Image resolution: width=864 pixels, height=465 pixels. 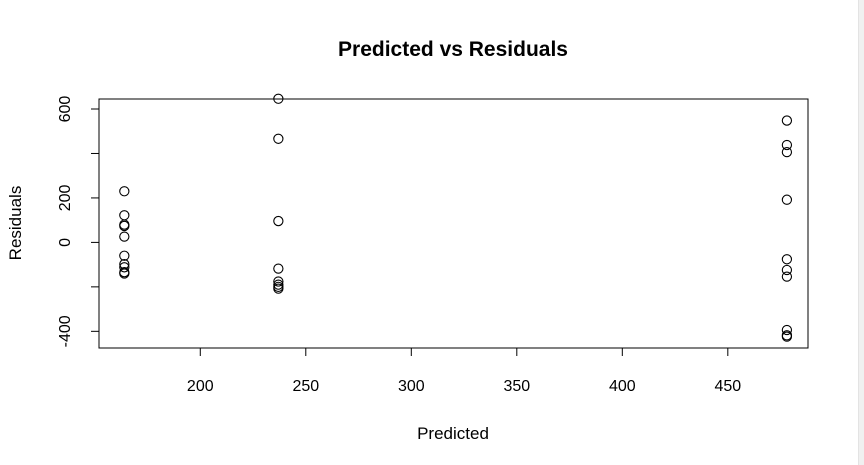 What do you see at coordinates (15, 223) in the screenshot?
I see `y-axis-title: Residuals` at bounding box center [15, 223].